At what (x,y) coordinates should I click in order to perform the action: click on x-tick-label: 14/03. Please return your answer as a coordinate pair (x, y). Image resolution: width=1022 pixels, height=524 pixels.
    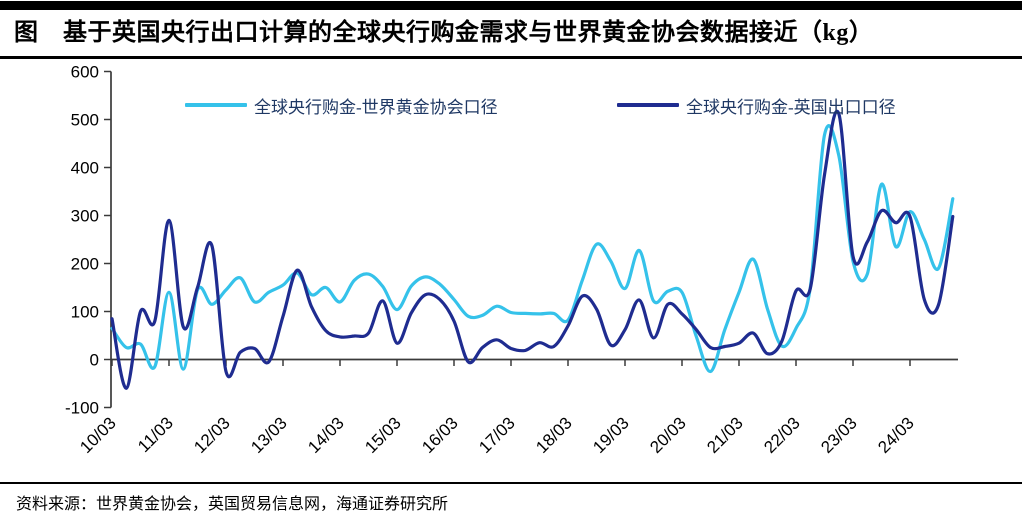
    Looking at the image, I should click on (326, 435).